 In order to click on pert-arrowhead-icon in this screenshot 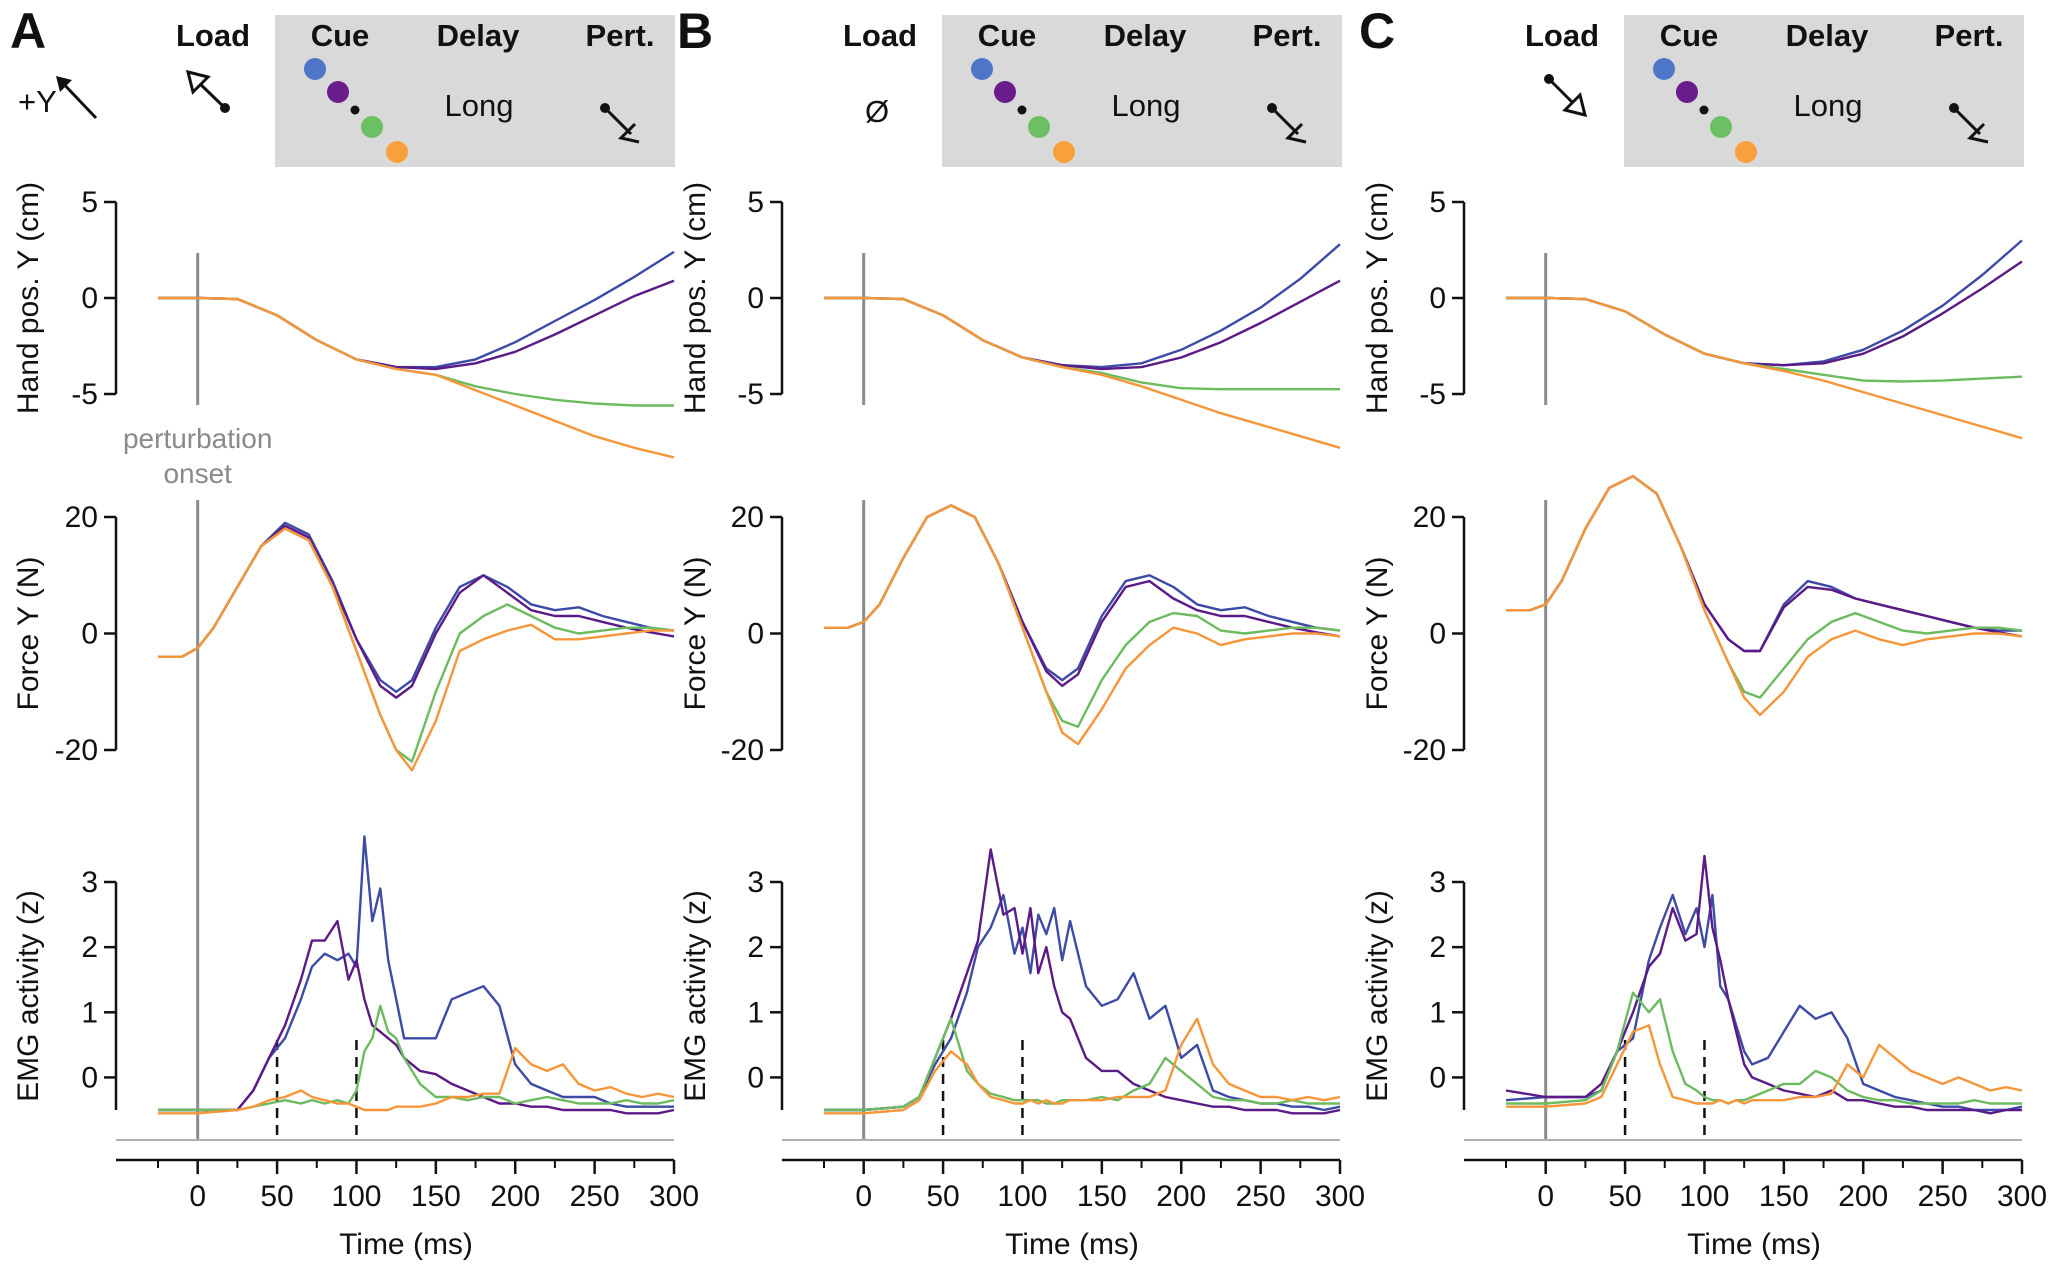, I will do `click(629, 133)`.